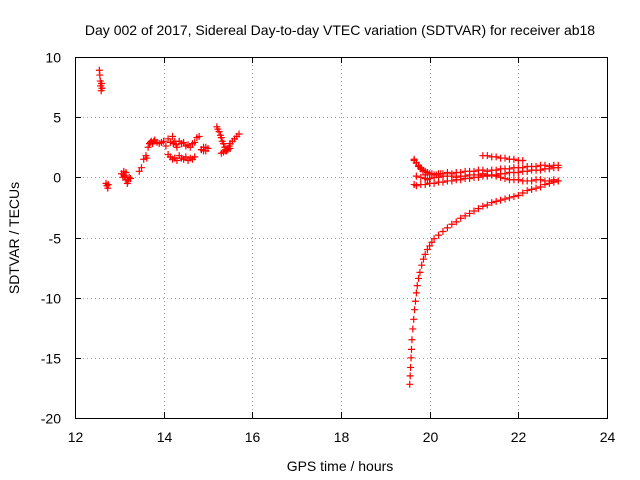 The width and height of the screenshot is (640, 480). What do you see at coordinates (57, 118) in the screenshot?
I see `y-tick-label: 5` at bounding box center [57, 118].